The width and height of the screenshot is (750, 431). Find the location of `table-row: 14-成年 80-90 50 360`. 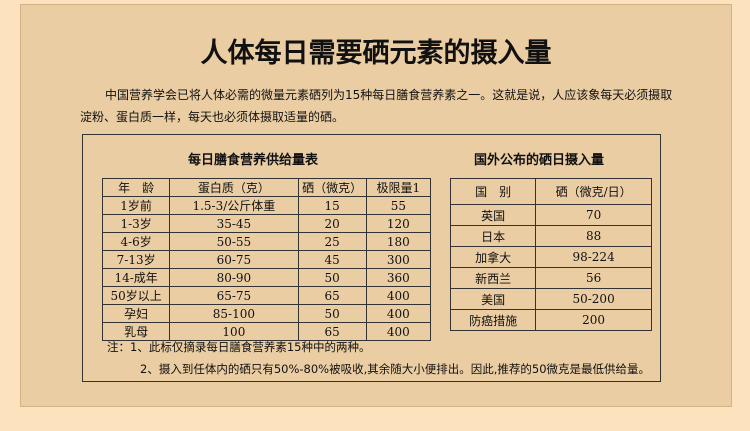

table-row: 14-成年 80-90 50 360 is located at coordinates (266, 277).